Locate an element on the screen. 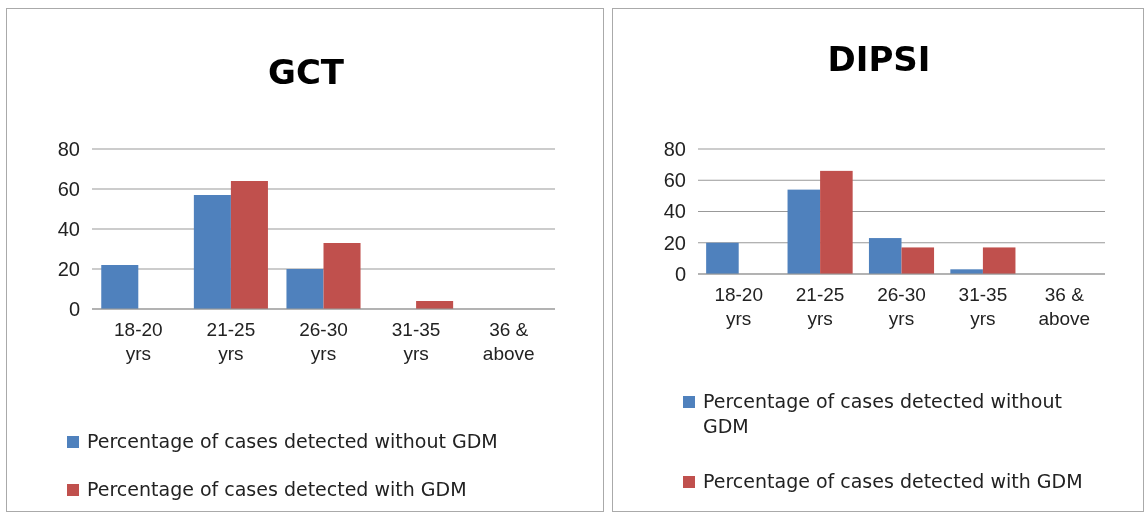  chart-title: DIPSI is located at coordinates (879, 59).